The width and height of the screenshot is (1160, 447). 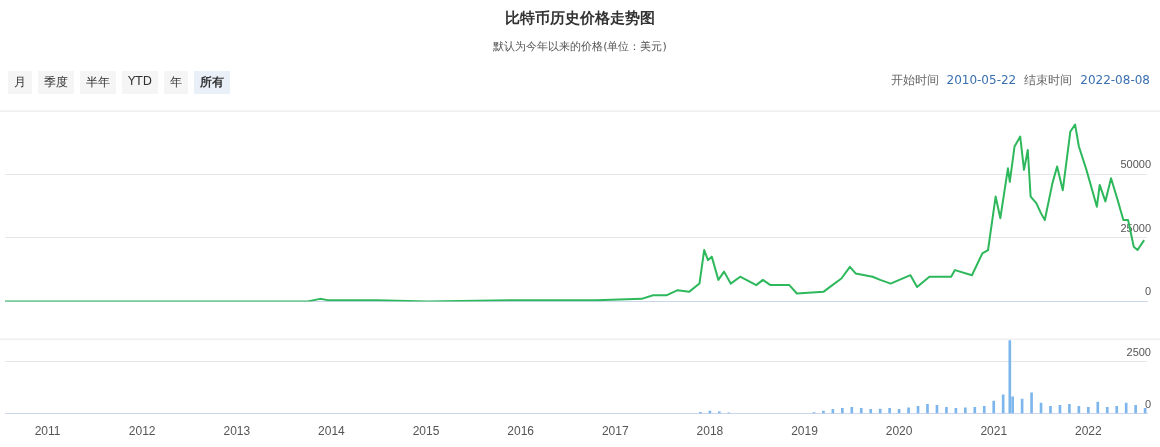 What do you see at coordinates (1048, 80) in the screenshot?
I see `text: 结束时间` at bounding box center [1048, 80].